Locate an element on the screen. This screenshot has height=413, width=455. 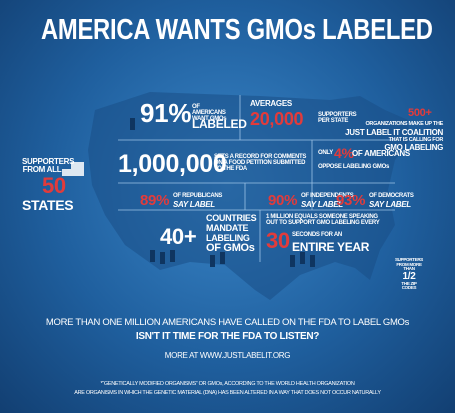
averages-lead: AVERAGES is located at coordinates (271, 103).